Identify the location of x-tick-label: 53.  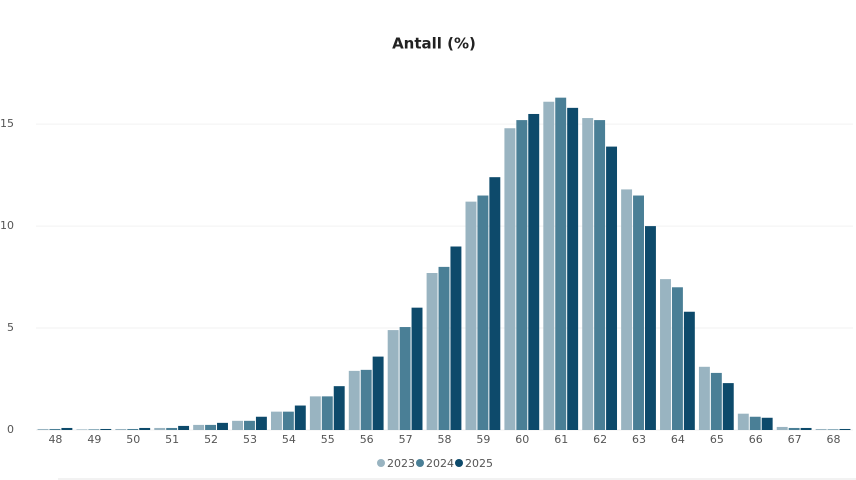
(250, 439).